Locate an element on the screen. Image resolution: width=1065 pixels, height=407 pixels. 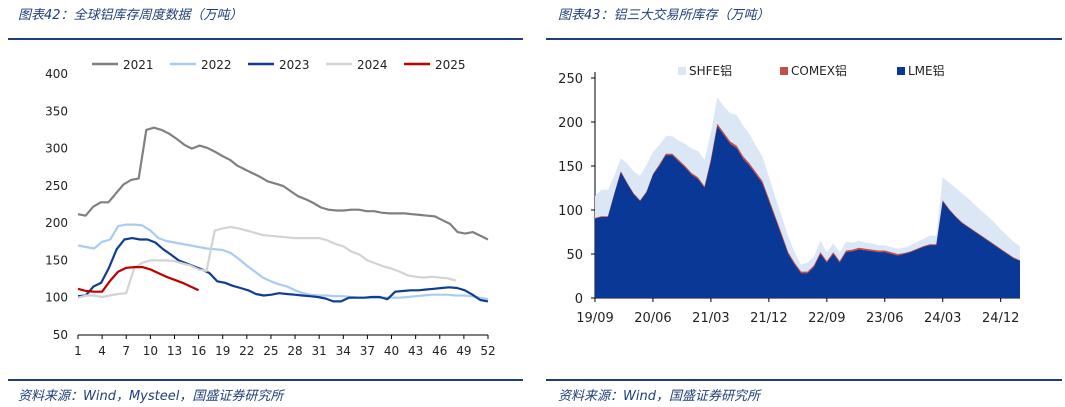
right-legend-label: COMEX铝 is located at coordinates (819, 70).